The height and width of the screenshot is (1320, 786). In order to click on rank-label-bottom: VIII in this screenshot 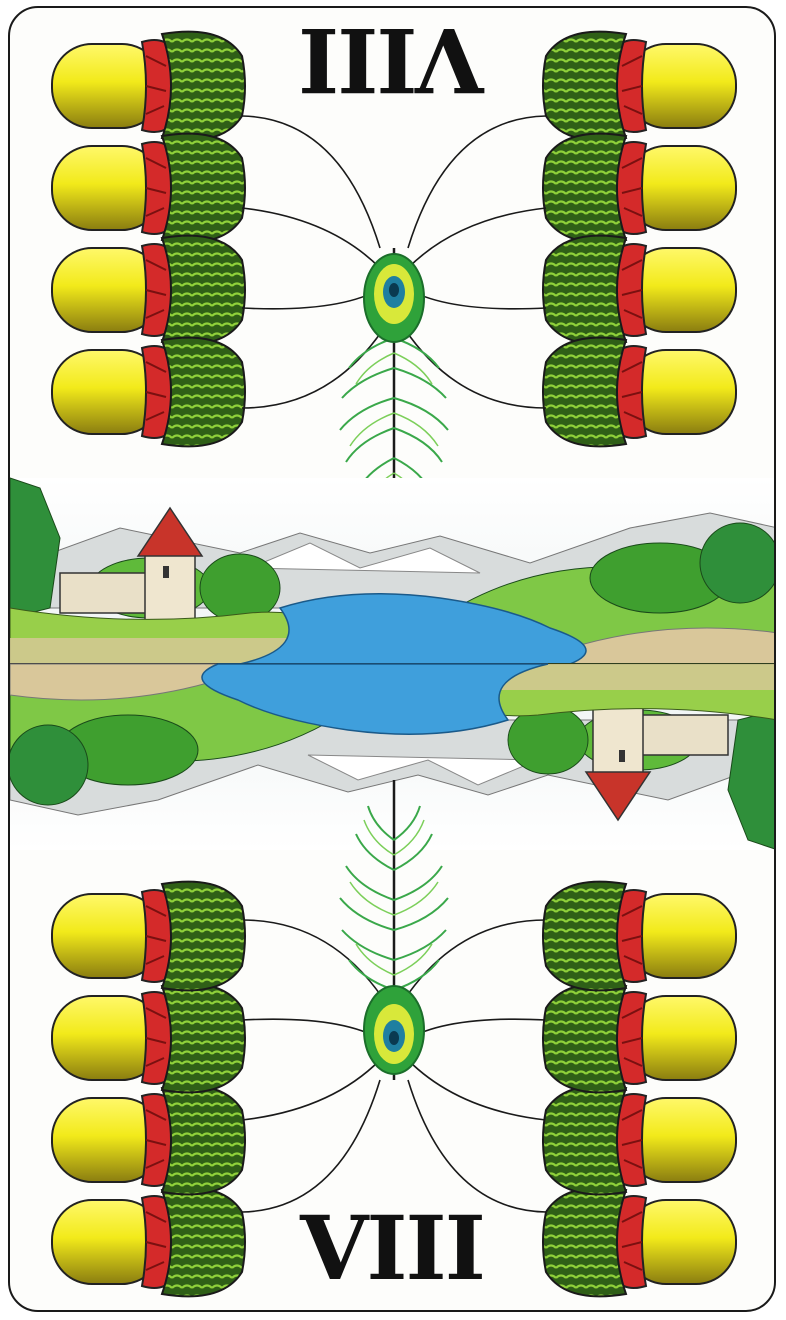, I will do `click(393, 1248)`.